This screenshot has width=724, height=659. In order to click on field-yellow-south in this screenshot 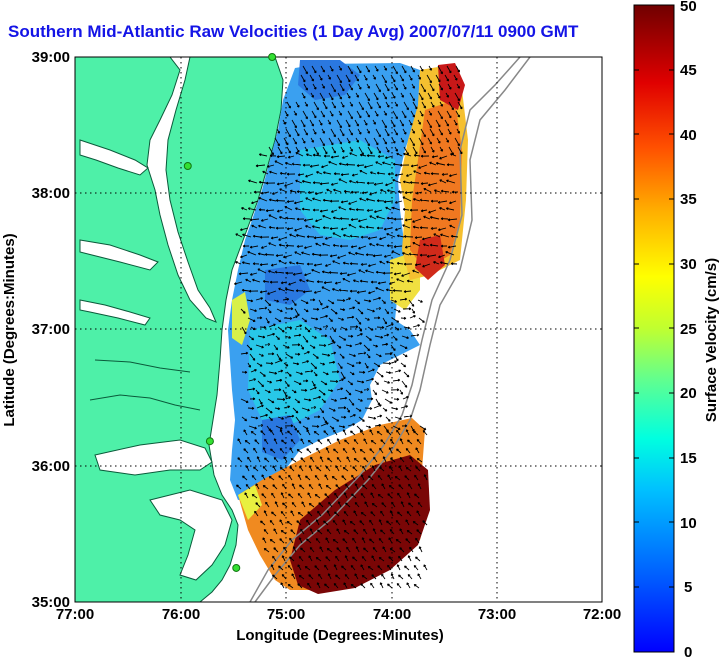, I will do `click(250, 502)`.